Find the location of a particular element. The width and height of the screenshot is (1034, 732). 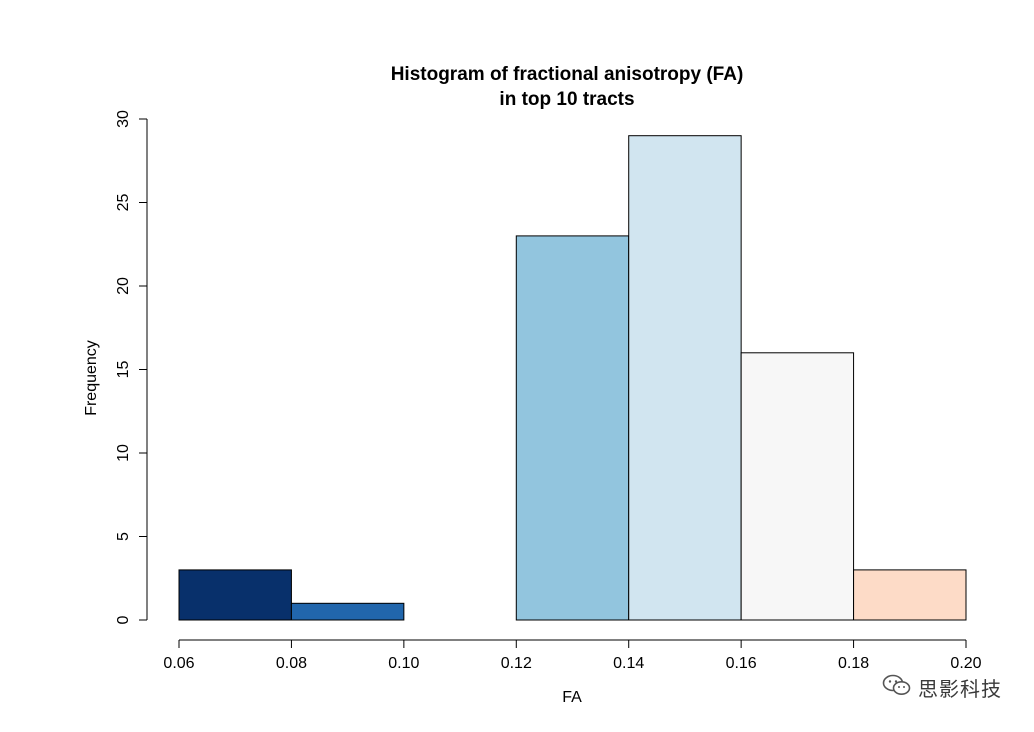

y-axis-label: Frequency is located at coordinates (91, 378).